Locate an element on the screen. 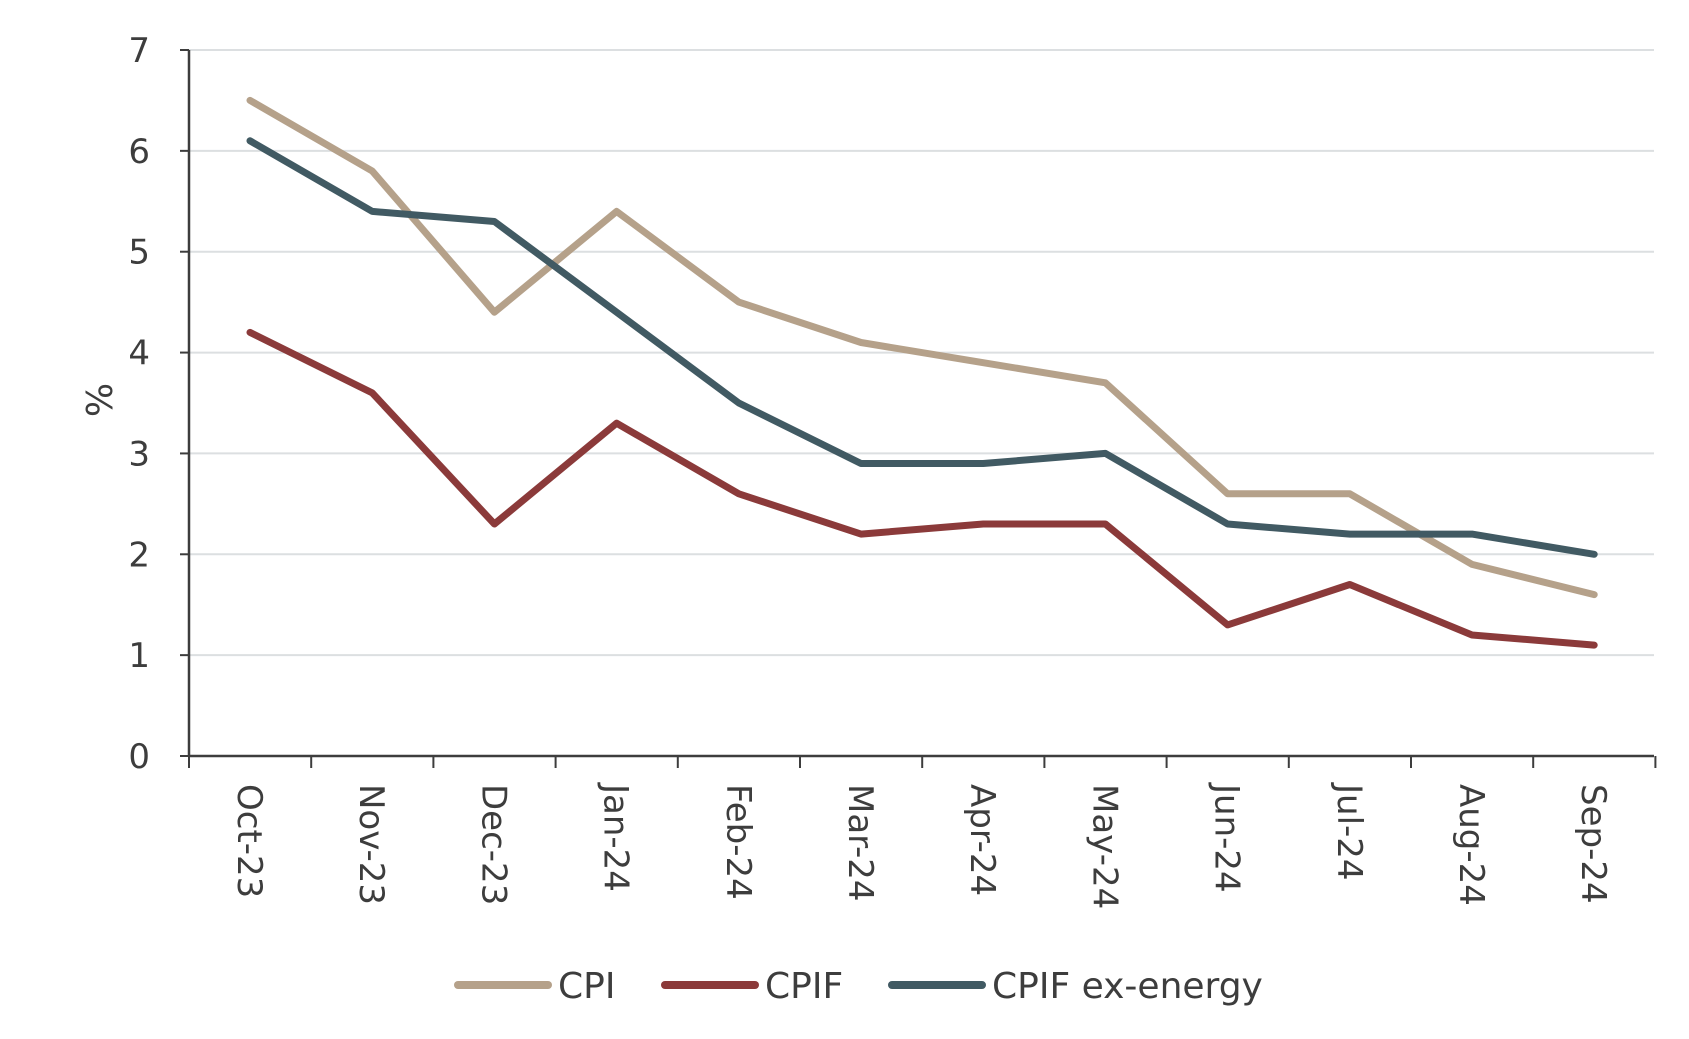 This screenshot has height=1039, width=1689. x-tick-label: Jul-24 is located at coordinates (1349, 831).